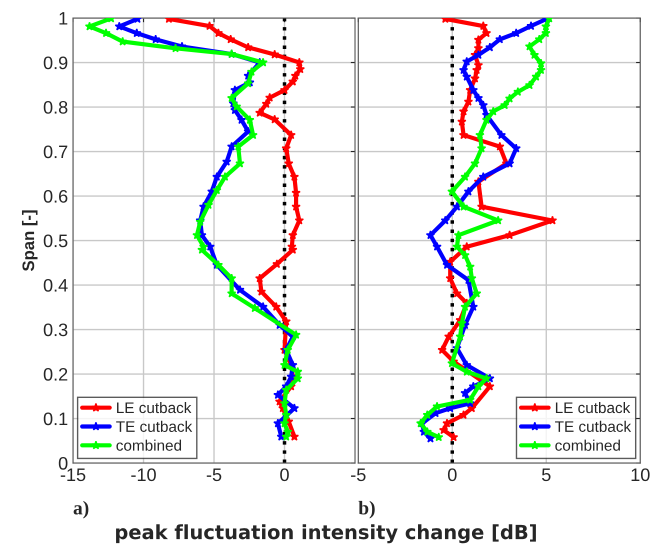 This screenshot has height=546, width=652. I want to click on text: a), so click(81, 509).